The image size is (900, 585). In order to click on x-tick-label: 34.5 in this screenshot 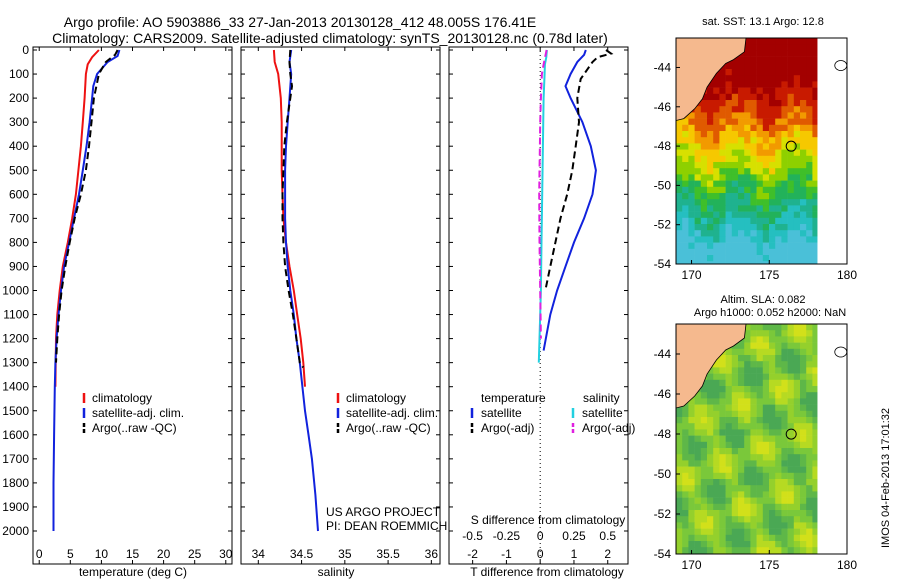, I will do `click(302, 554)`.